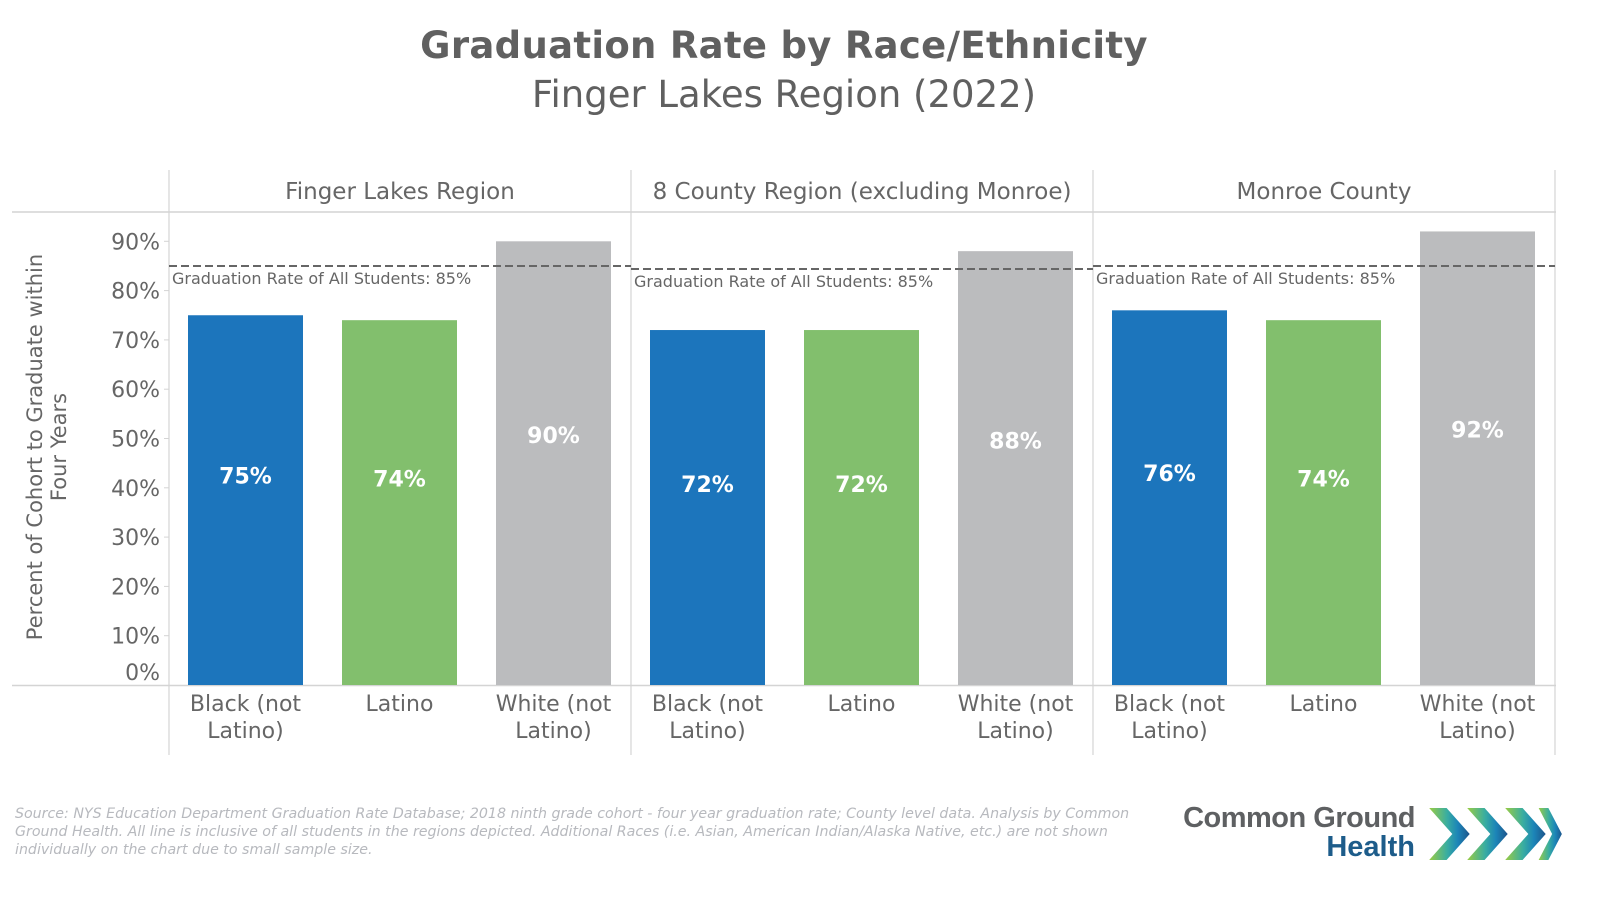 This screenshot has height=900, width=1600. I want to click on bar-value-label: 92%, so click(1477, 431).